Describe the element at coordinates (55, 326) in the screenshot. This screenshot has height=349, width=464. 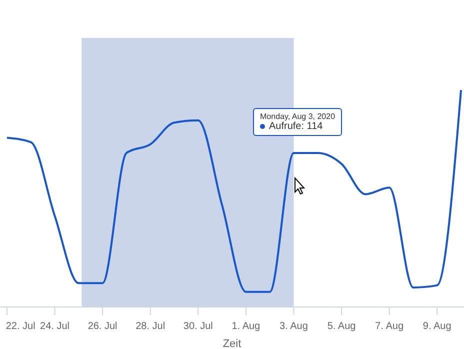
I see `x-tick-label: 24. Jul` at that location.